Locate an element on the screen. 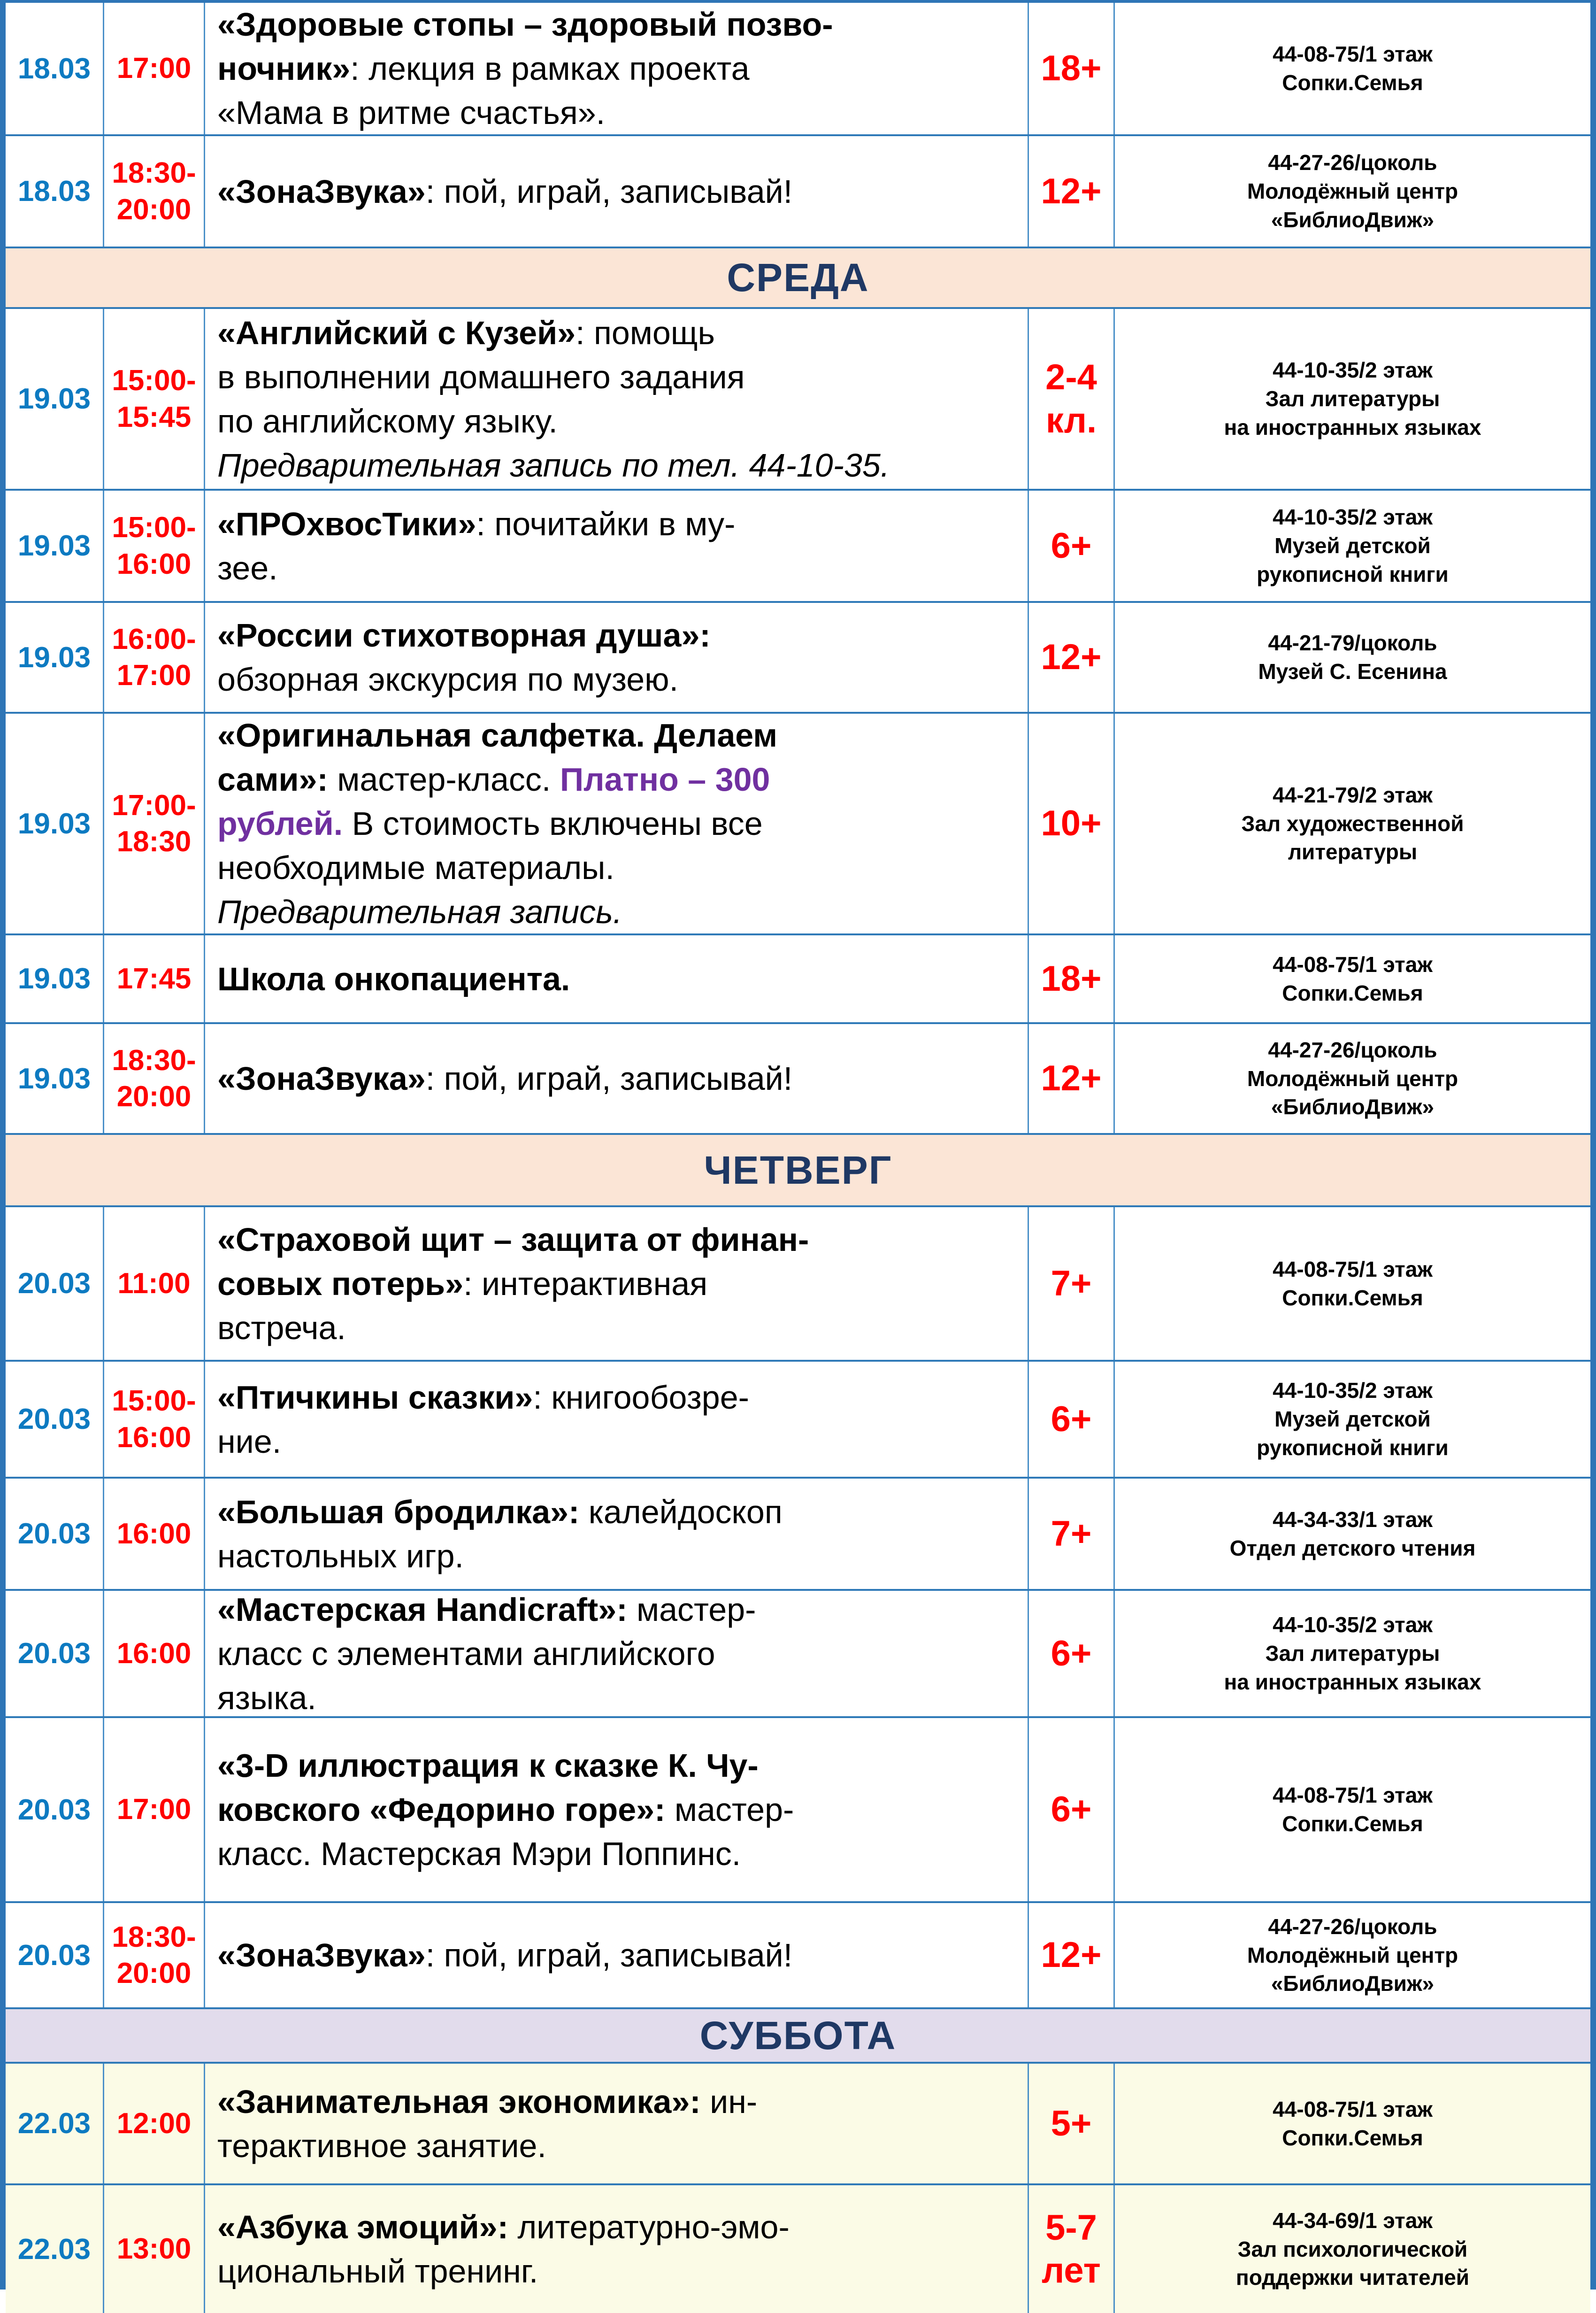 The height and width of the screenshot is (2313, 1596). age-restriction-line: 7+ is located at coordinates (1071, 1283).